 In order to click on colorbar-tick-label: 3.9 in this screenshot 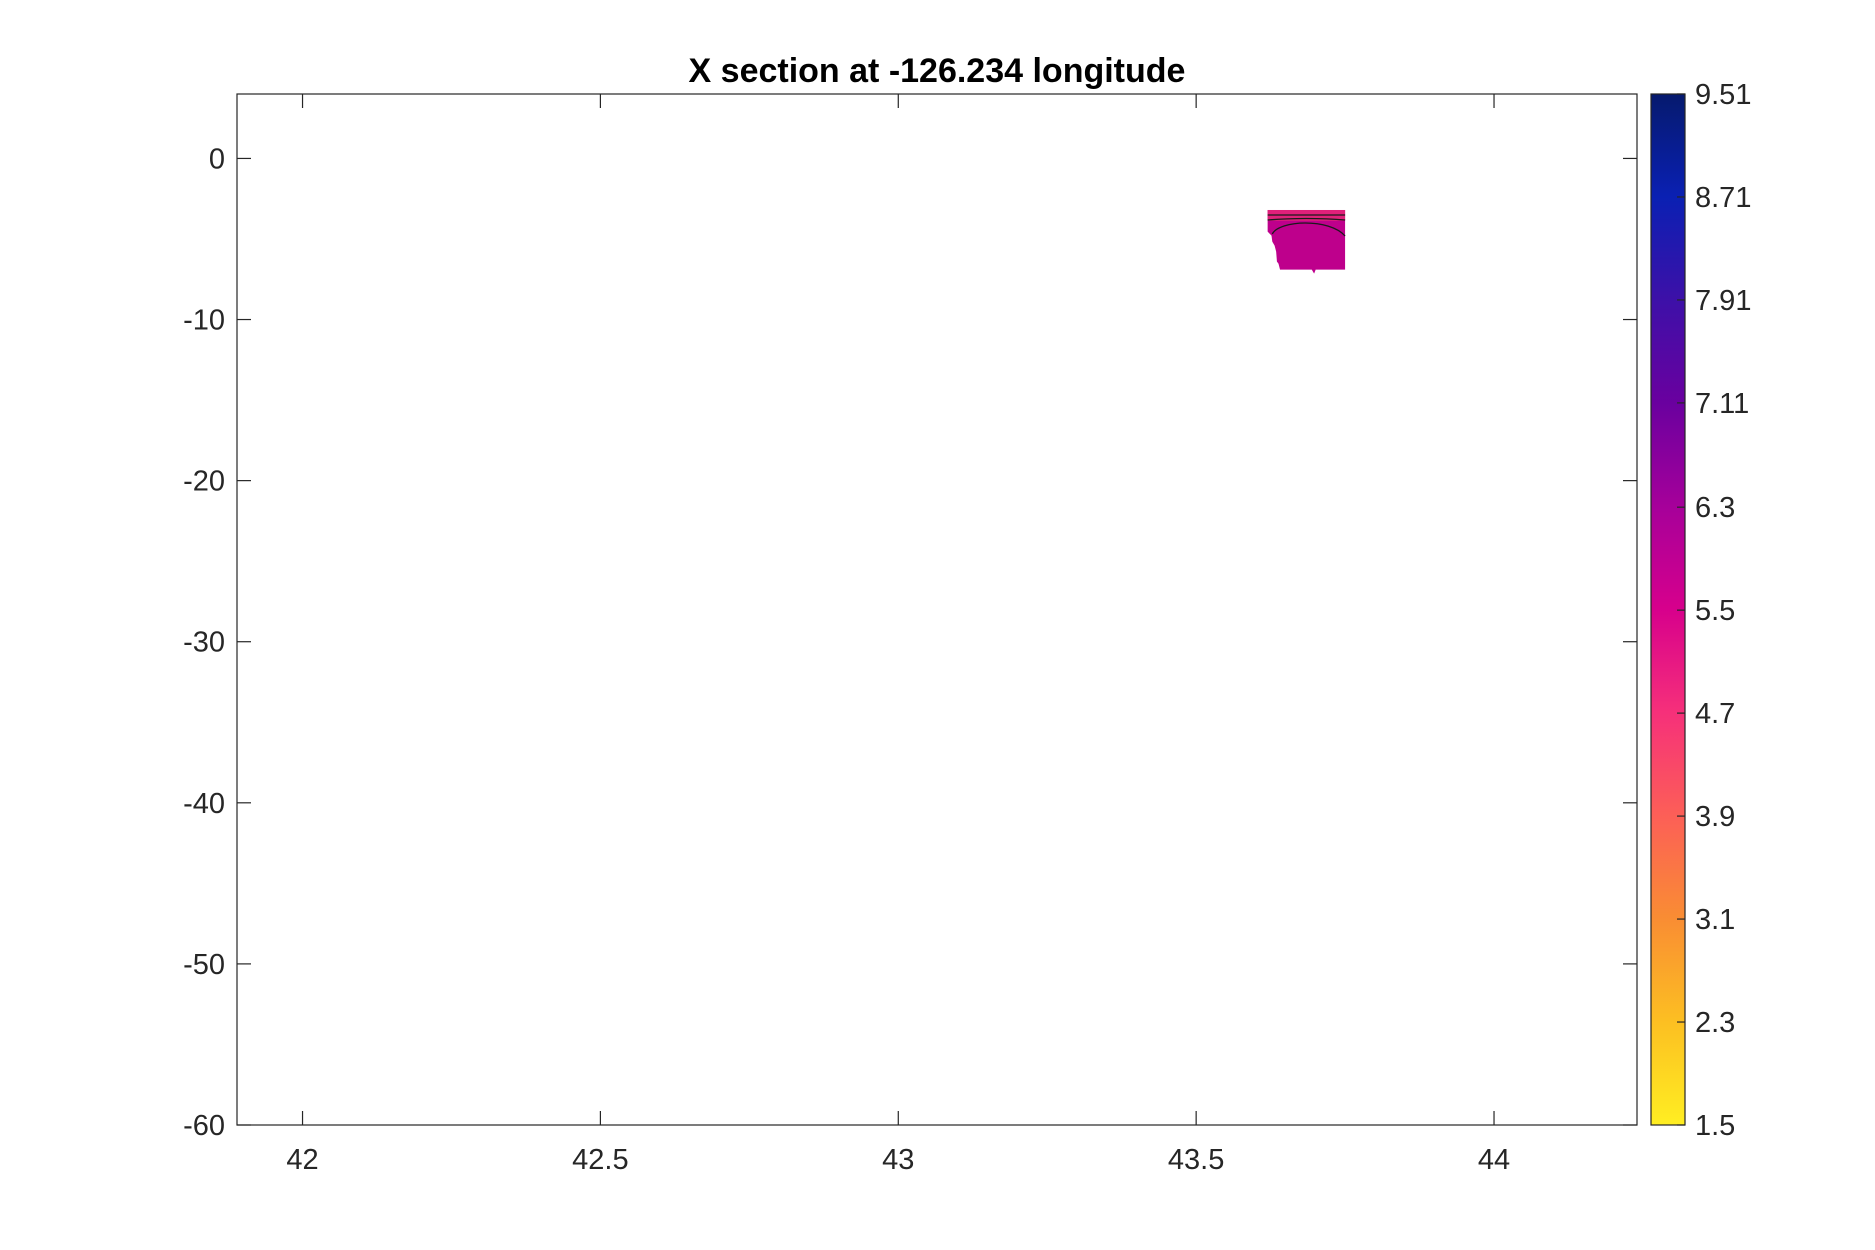, I will do `click(1715, 817)`.